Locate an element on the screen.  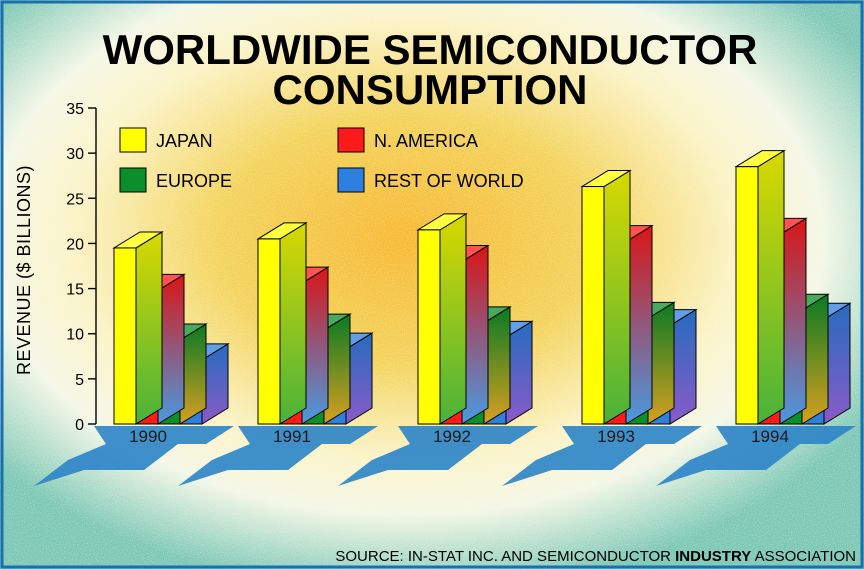
x-tick-label: 1990 is located at coordinates (148, 436).